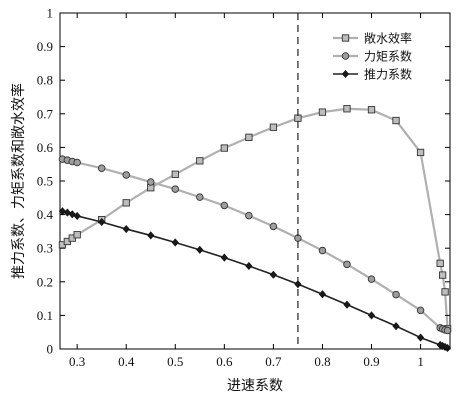 The image size is (460, 401). I want to click on y-tick-label: 0.2, so click(45, 281).